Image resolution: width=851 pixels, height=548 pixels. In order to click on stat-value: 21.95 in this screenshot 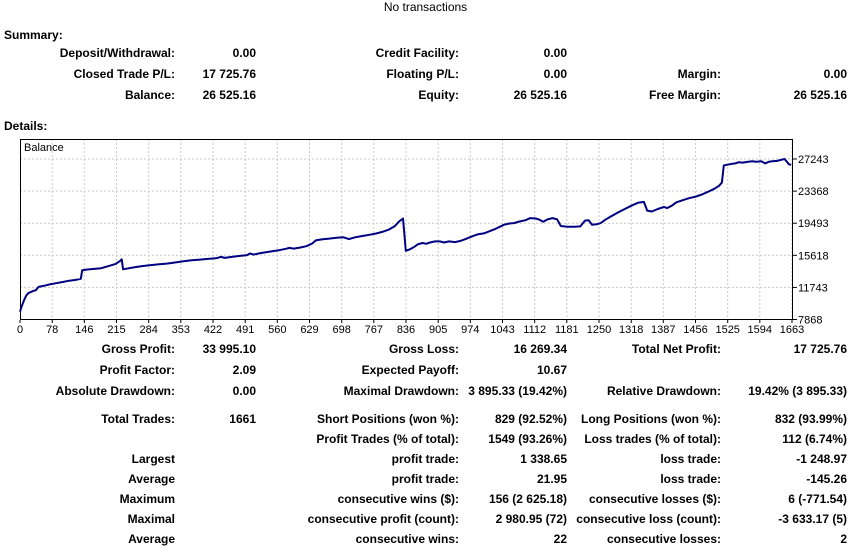, I will do `click(551, 479)`.